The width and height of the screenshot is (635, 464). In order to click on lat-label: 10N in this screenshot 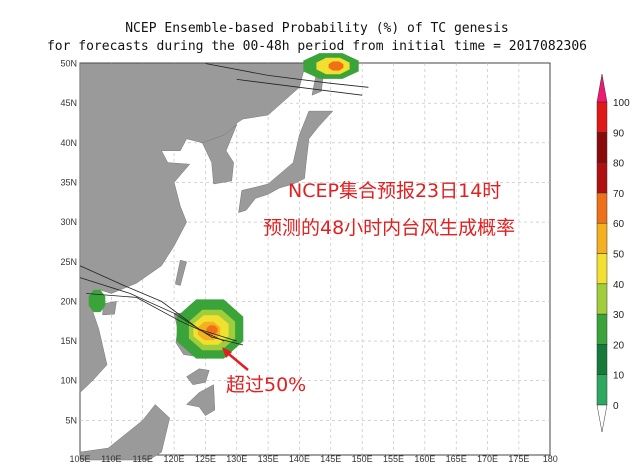, I will do `click(68, 381)`.